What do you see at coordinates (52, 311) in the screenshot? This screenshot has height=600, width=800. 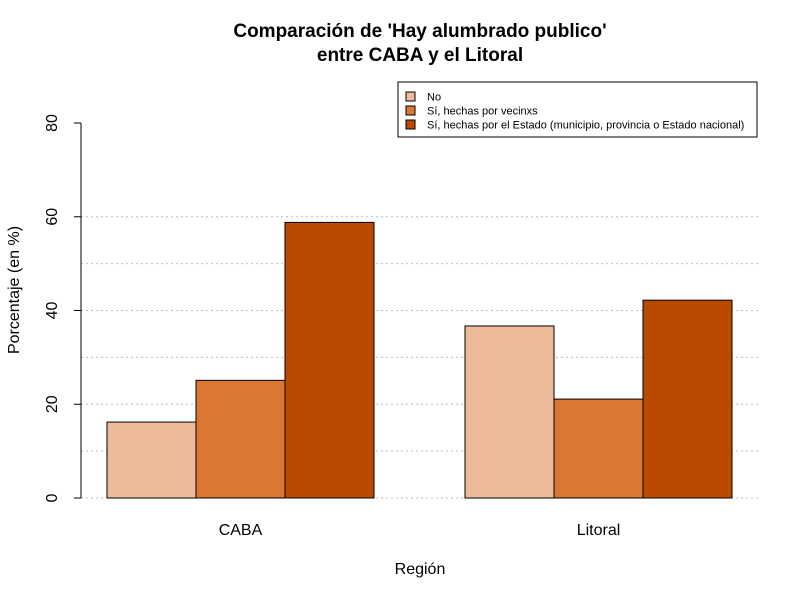 I see `y-tick-label: 40` at bounding box center [52, 311].